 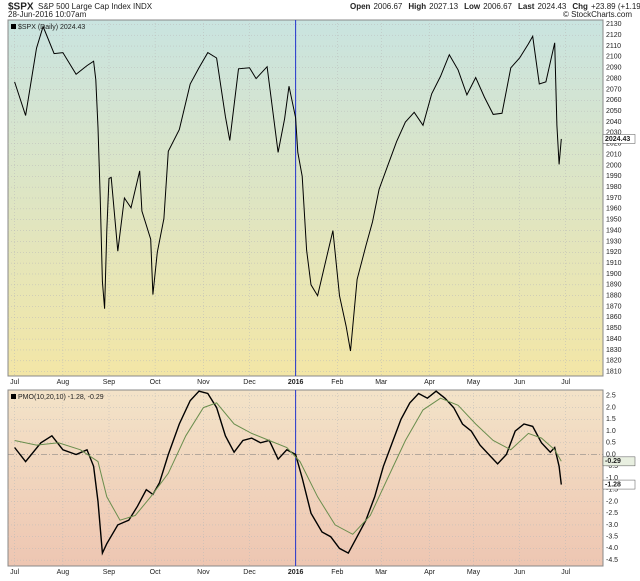 I want to click on y-tick-label: 1.0, so click(x=611, y=431).